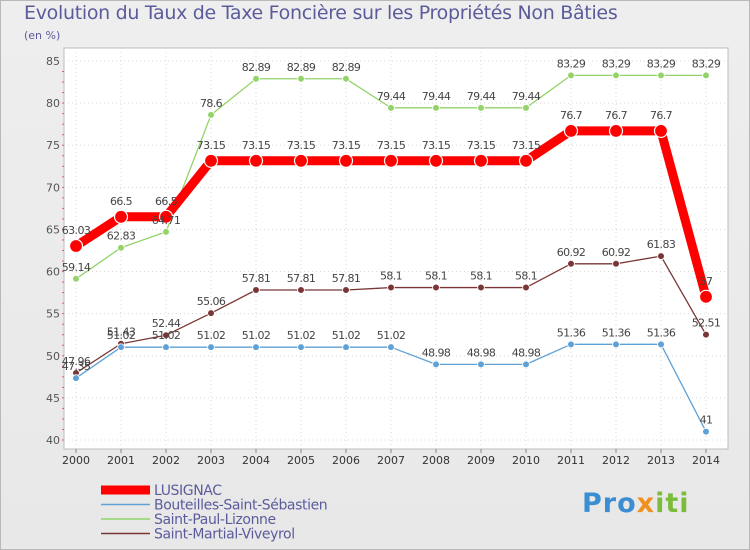 This screenshot has width=750, height=550. What do you see at coordinates (76, 460) in the screenshot?
I see `x-tick-label: 2000` at bounding box center [76, 460].